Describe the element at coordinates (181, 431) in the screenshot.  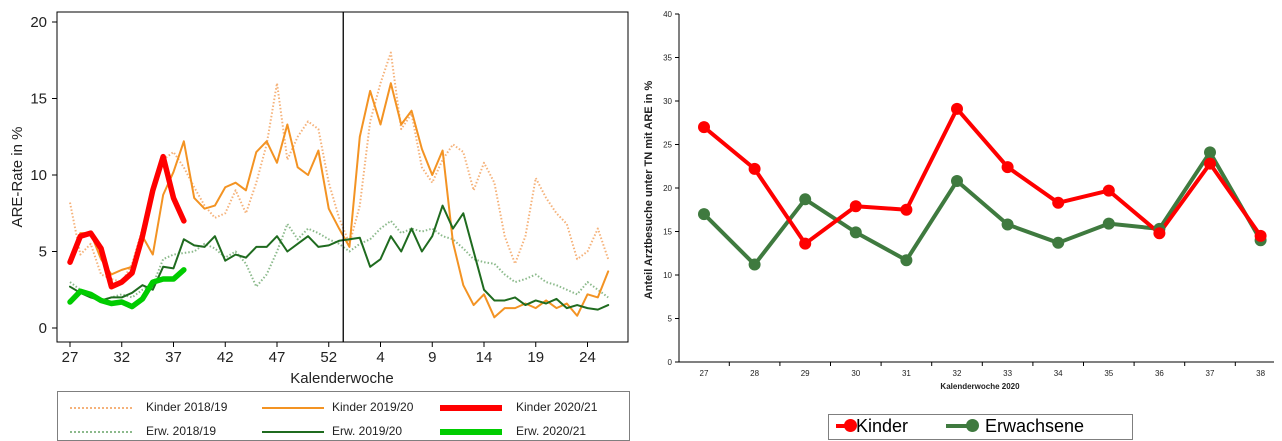
I see `legend-label-1: Erw. 2018/19` at that location.